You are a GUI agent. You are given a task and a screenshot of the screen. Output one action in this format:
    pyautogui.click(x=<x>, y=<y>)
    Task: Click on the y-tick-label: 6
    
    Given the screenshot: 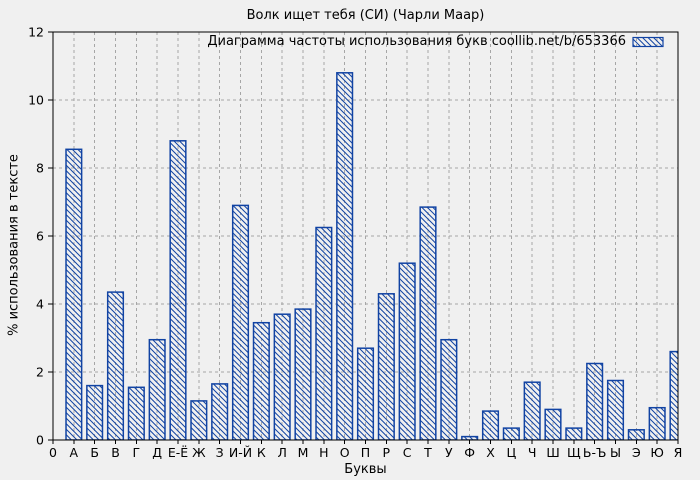 What is the action you would take?
    pyautogui.click(x=40, y=236)
    